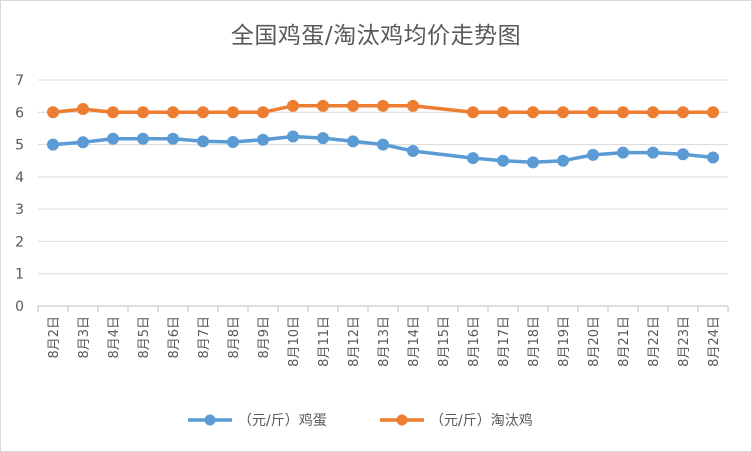  I want to click on x-tick-label: 8月3日, so click(84, 337).